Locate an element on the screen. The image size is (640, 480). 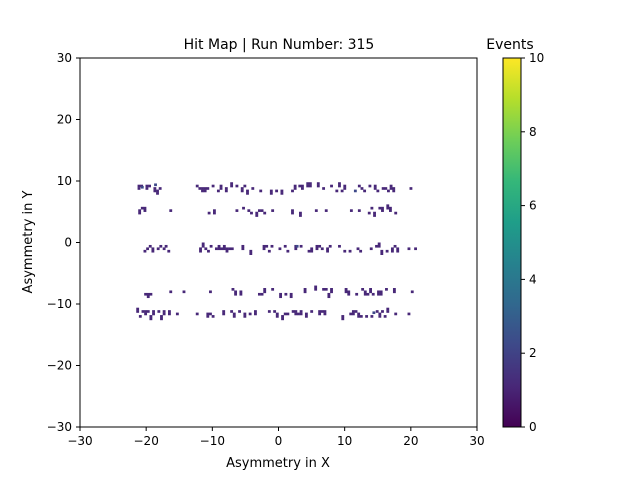
y-tick-label: 20 is located at coordinates (64, 120).